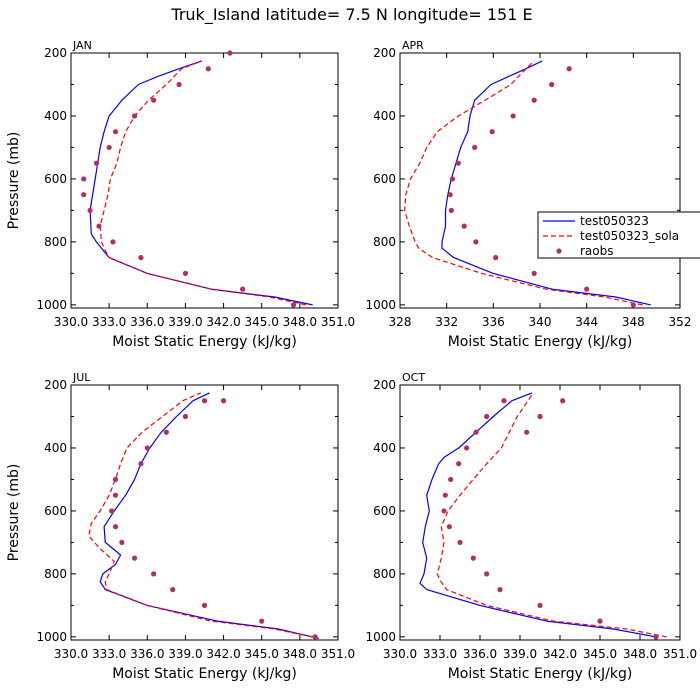 The height and width of the screenshot is (700, 700). What do you see at coordinates (551, 515) in the screenshot?
I see `series-line-test050323-sola-oct` at bounding box center [551, 515].